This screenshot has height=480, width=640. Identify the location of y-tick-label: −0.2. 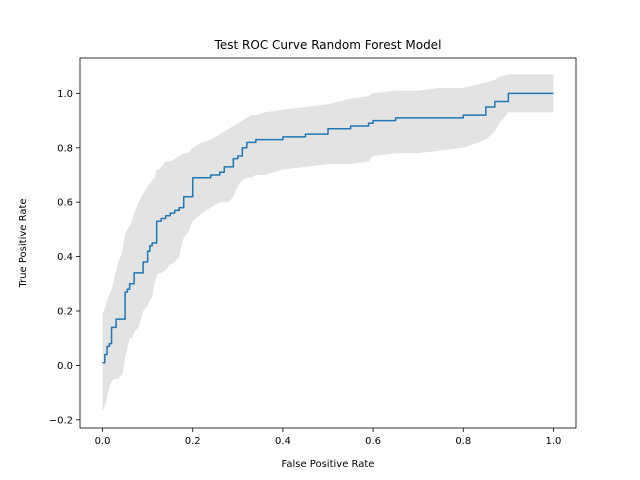
(61, 420).